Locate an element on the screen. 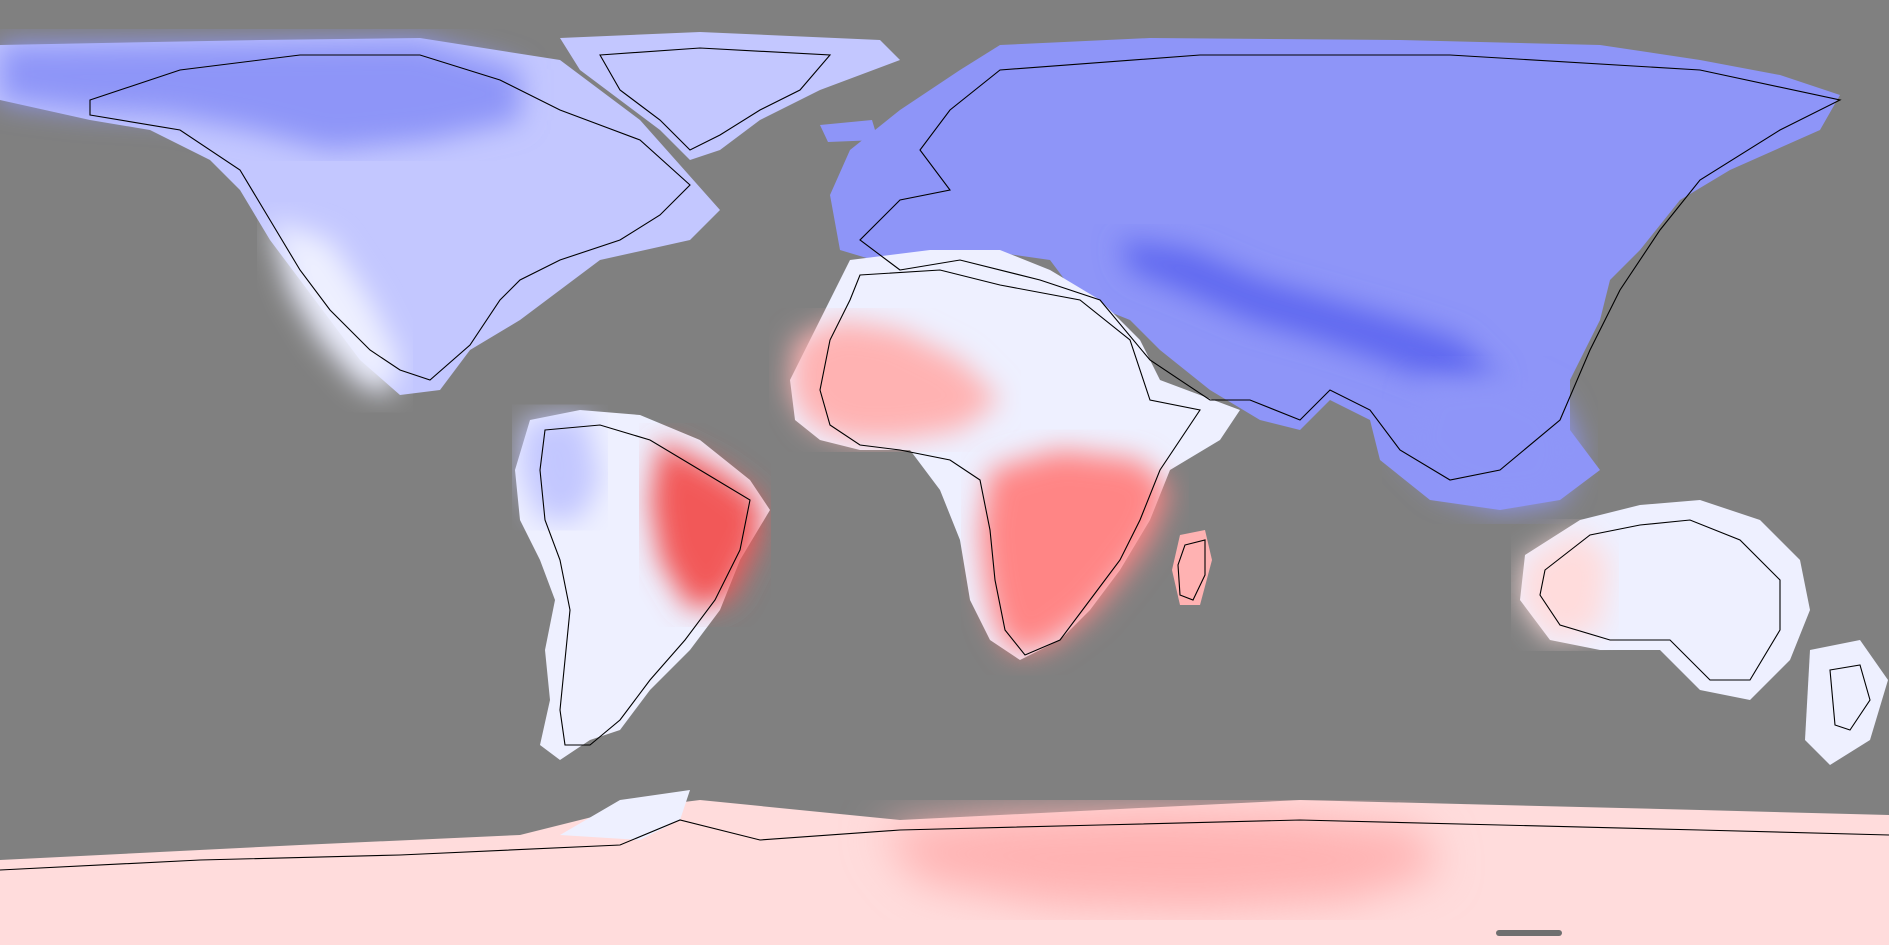  coastline-greenland is located at coordinates (715, 99).